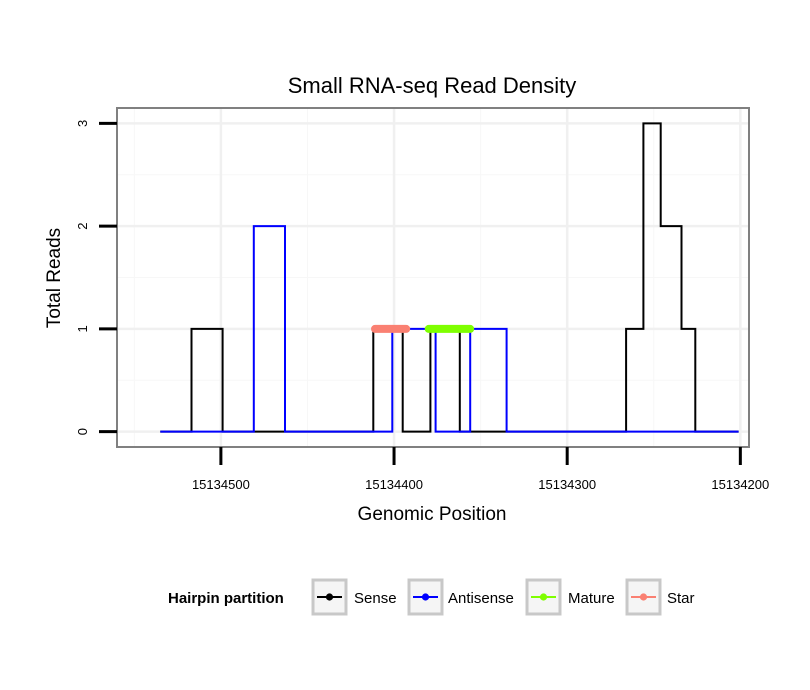 The image size is (810, 690). Describe the element at coordinates (329, 597) in the screenshot. I see `legend-point-sense` at that location.